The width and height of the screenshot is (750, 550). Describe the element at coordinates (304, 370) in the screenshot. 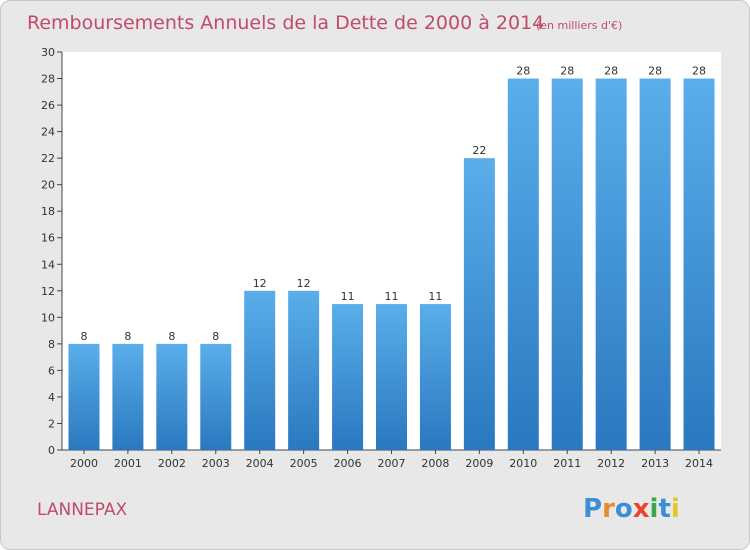

I see `bar-2005` at that location.